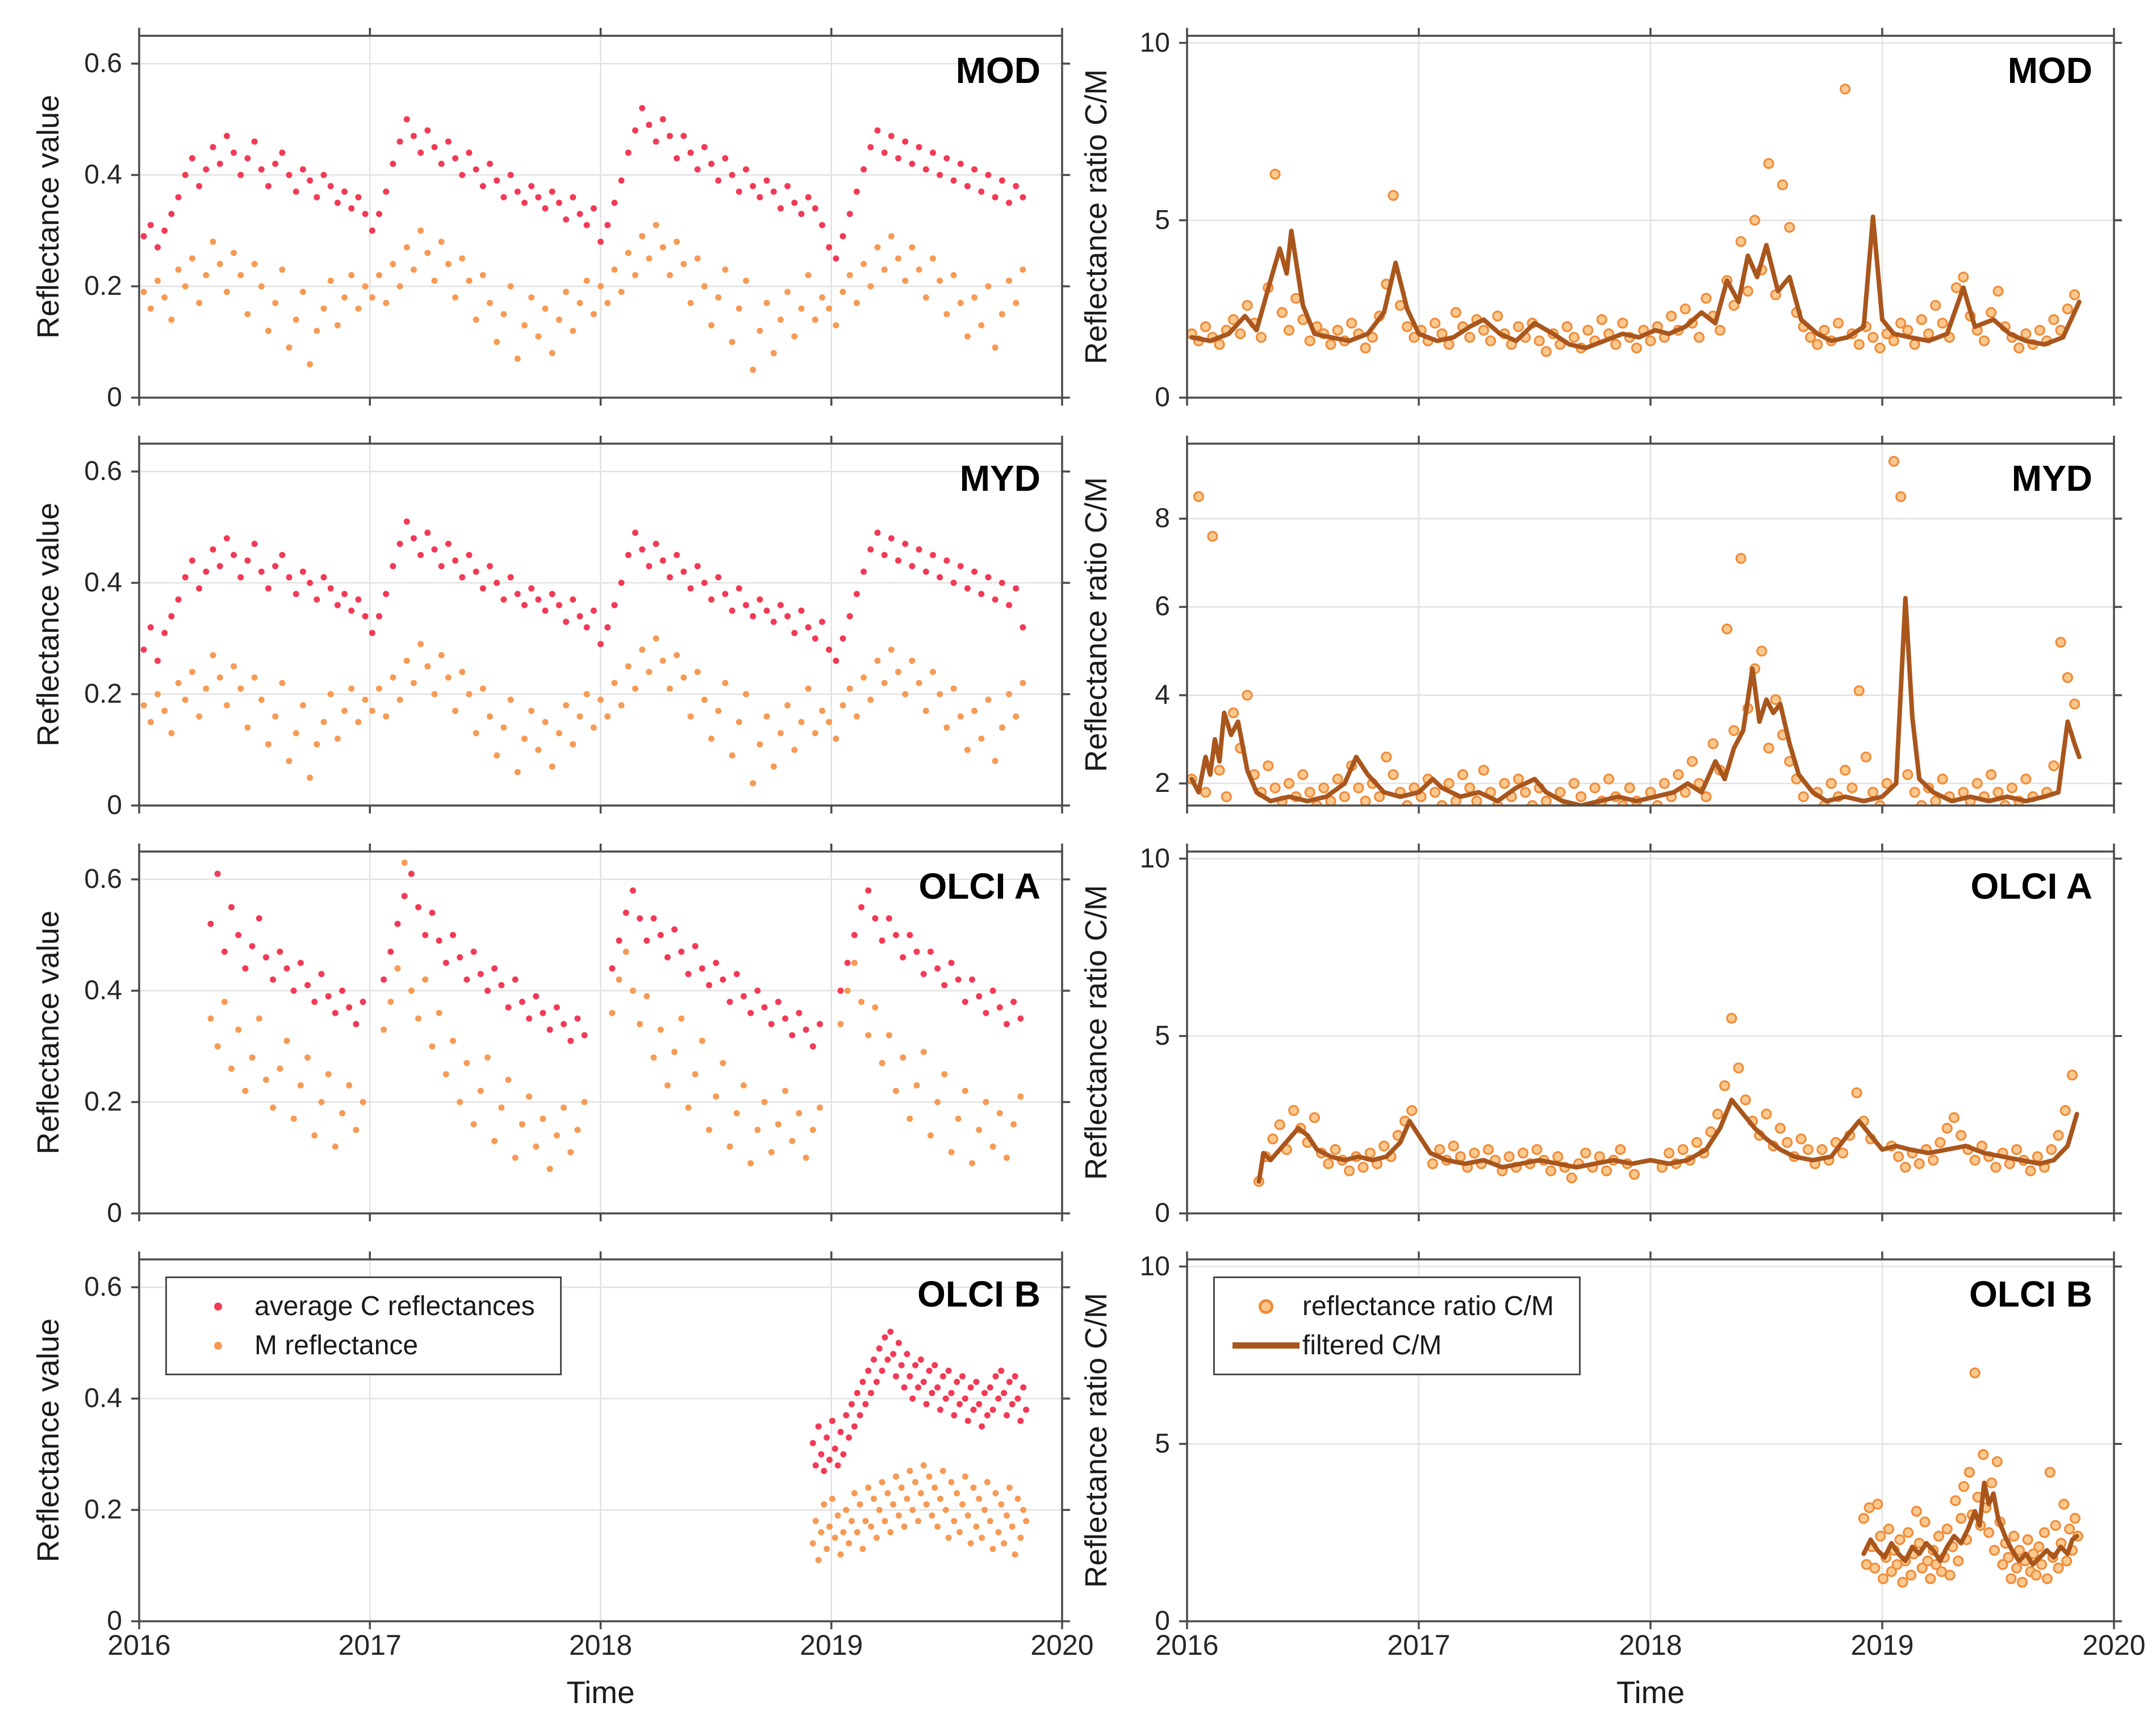  What do you see at coordinates (114, 1213) in the screenshot?
I see `y-tick-label: 0` at bounding box center [114, 1213].